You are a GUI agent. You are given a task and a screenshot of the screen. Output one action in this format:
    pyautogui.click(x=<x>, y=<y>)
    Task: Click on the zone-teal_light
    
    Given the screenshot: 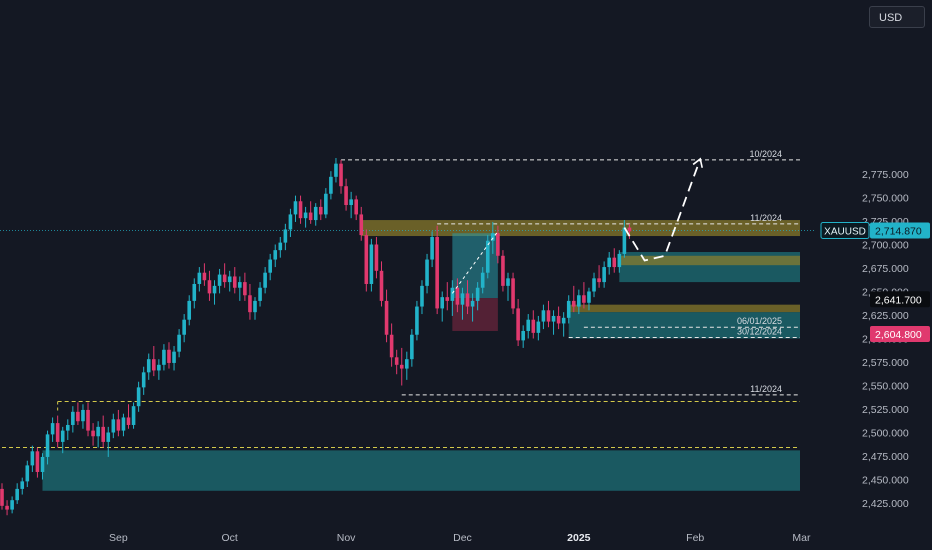 What is the action you would take?
    pyautogui.click(x=475, y=266)
    